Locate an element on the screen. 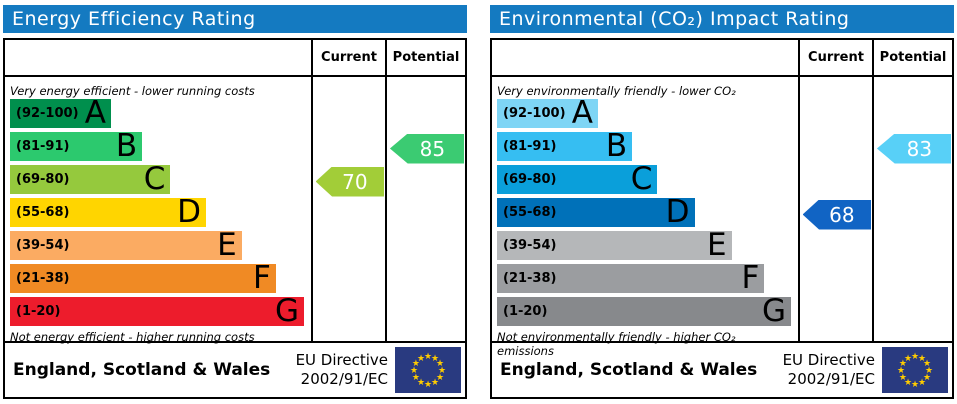 The width and height of the screenshot is (957, 404). environmental-current-slot-d: 68 is located at coordinates (836, 214).